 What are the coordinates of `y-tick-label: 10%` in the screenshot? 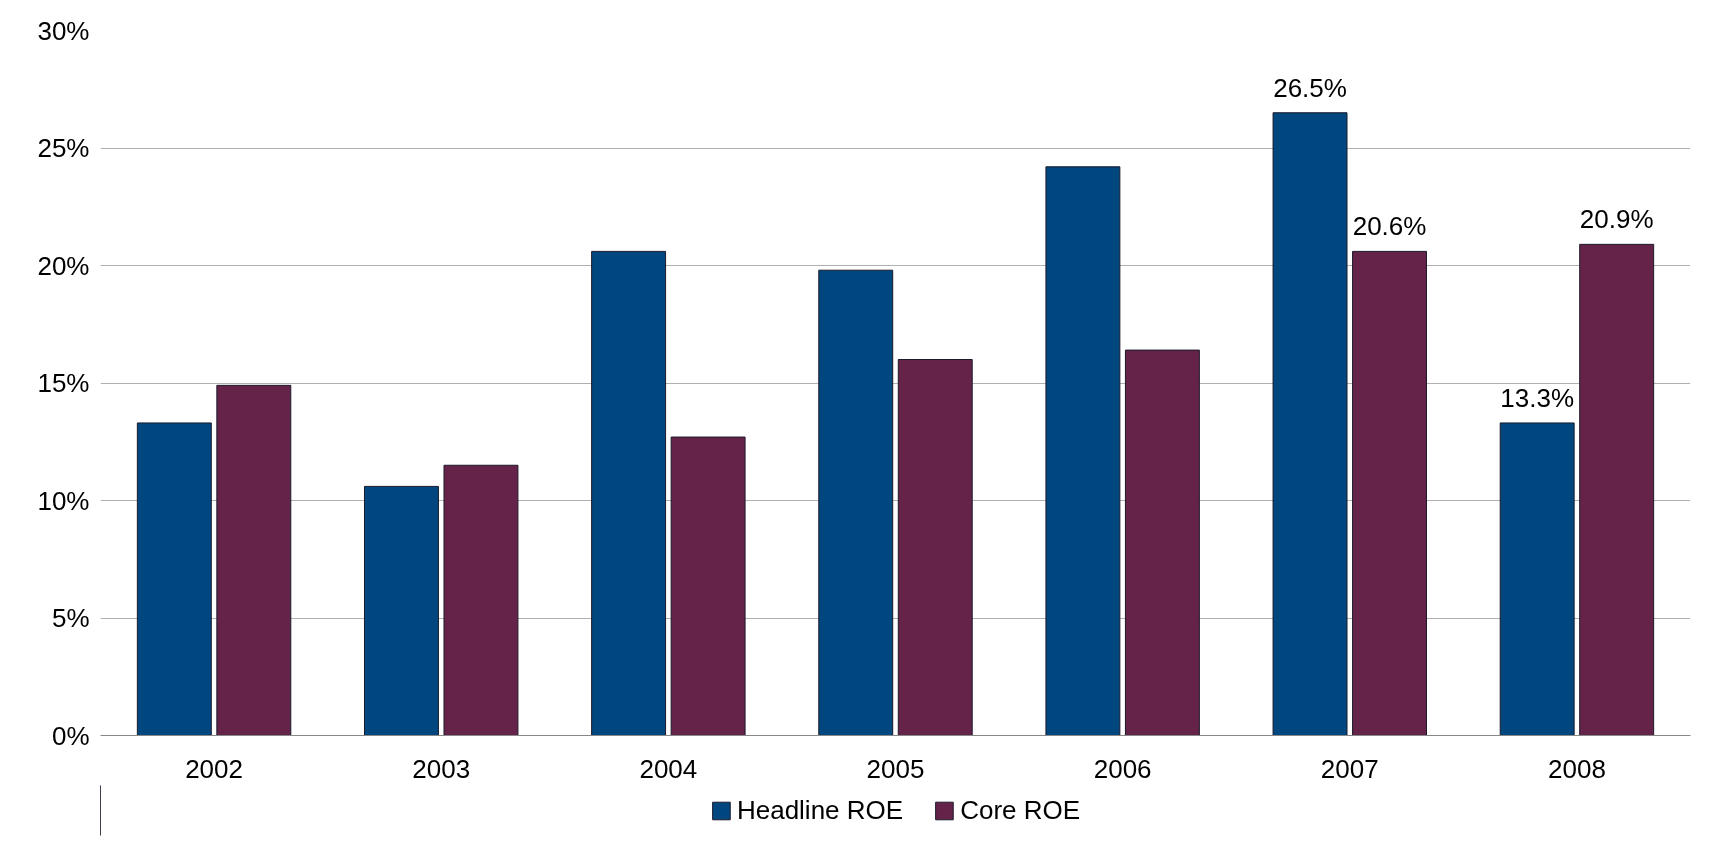 It's located at (63, 500).